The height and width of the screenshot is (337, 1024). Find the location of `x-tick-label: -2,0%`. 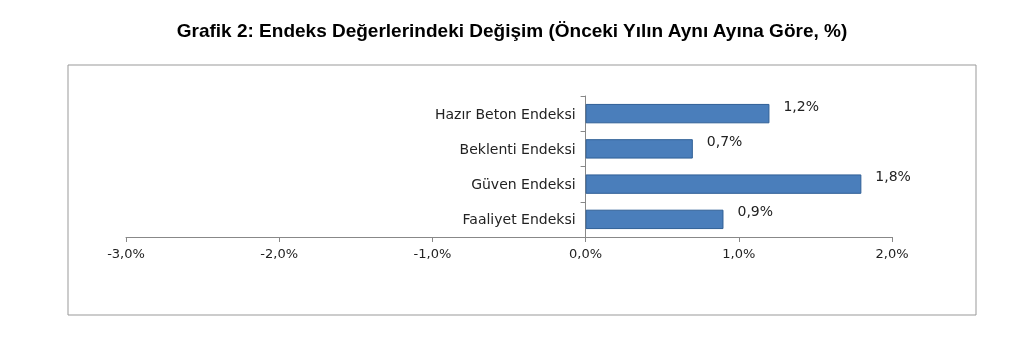

x-tick-label: -2,0% is located at coordinates (279, 253).